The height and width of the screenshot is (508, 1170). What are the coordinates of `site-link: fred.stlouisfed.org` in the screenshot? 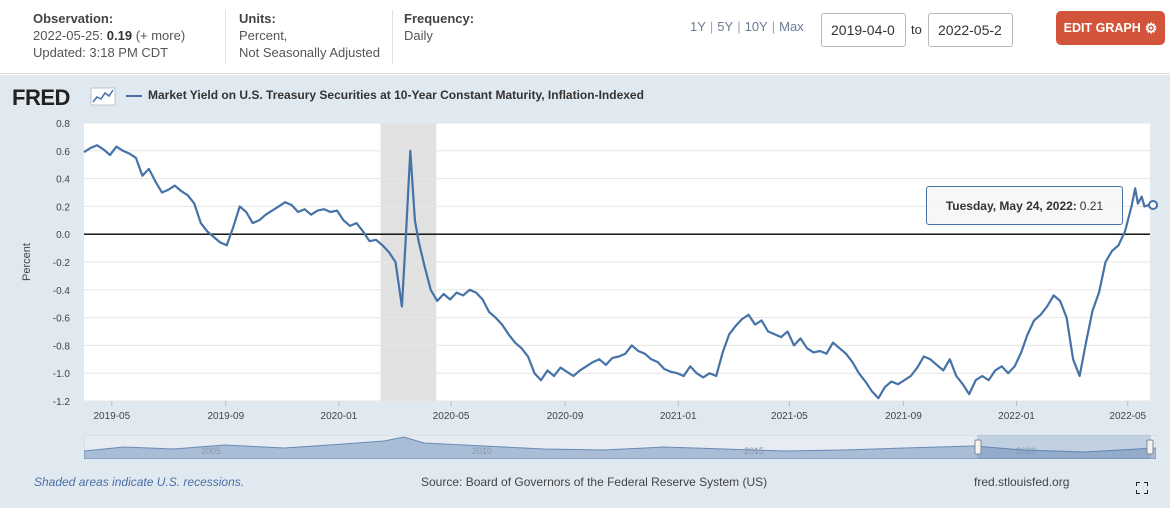 It's located at (1022, 482).